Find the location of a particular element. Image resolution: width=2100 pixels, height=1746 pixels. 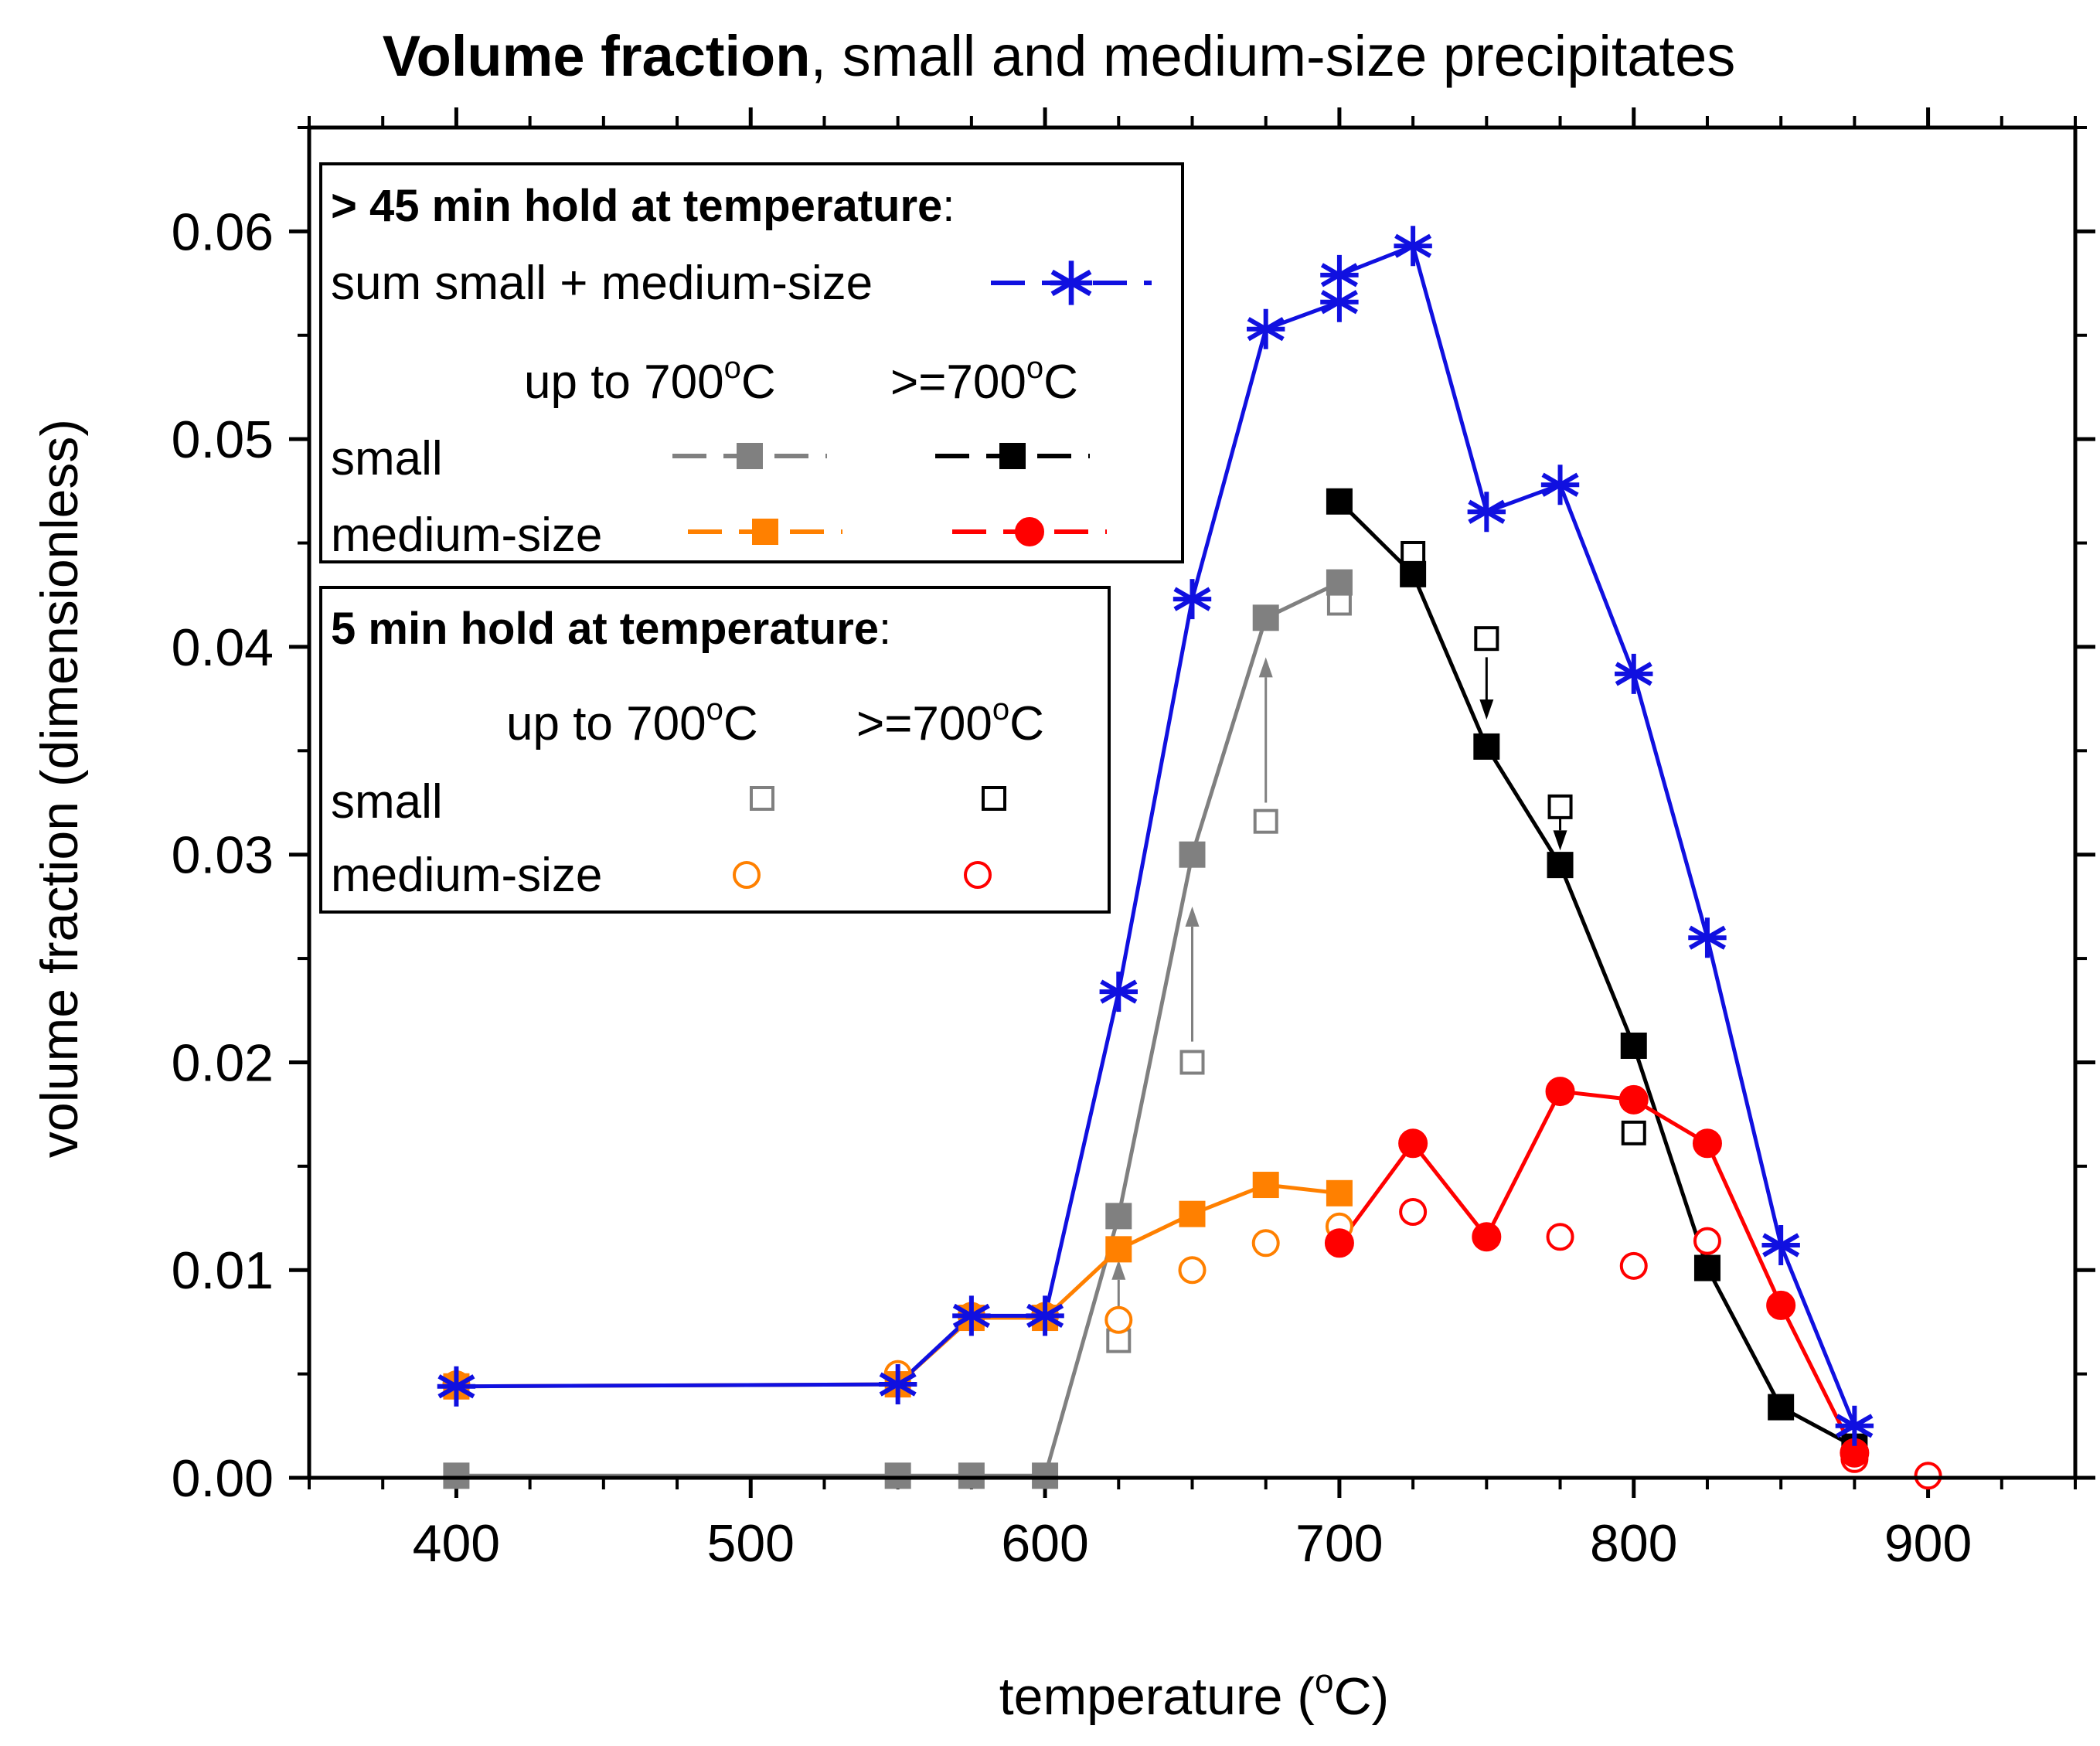

legend-long-hold-heading: > 45 min hold at temperature: is located at coordinates (643, 206).